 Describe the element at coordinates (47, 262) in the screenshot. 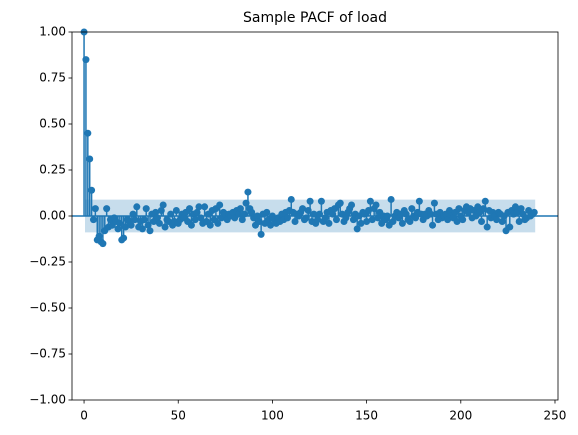

I see `y-tick-label: −0.25` at that location.